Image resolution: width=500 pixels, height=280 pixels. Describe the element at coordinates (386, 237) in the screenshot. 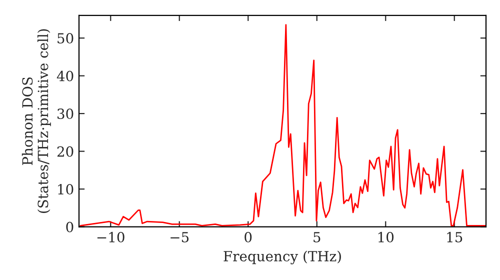

I see `x-tick-label: 10` at that location.